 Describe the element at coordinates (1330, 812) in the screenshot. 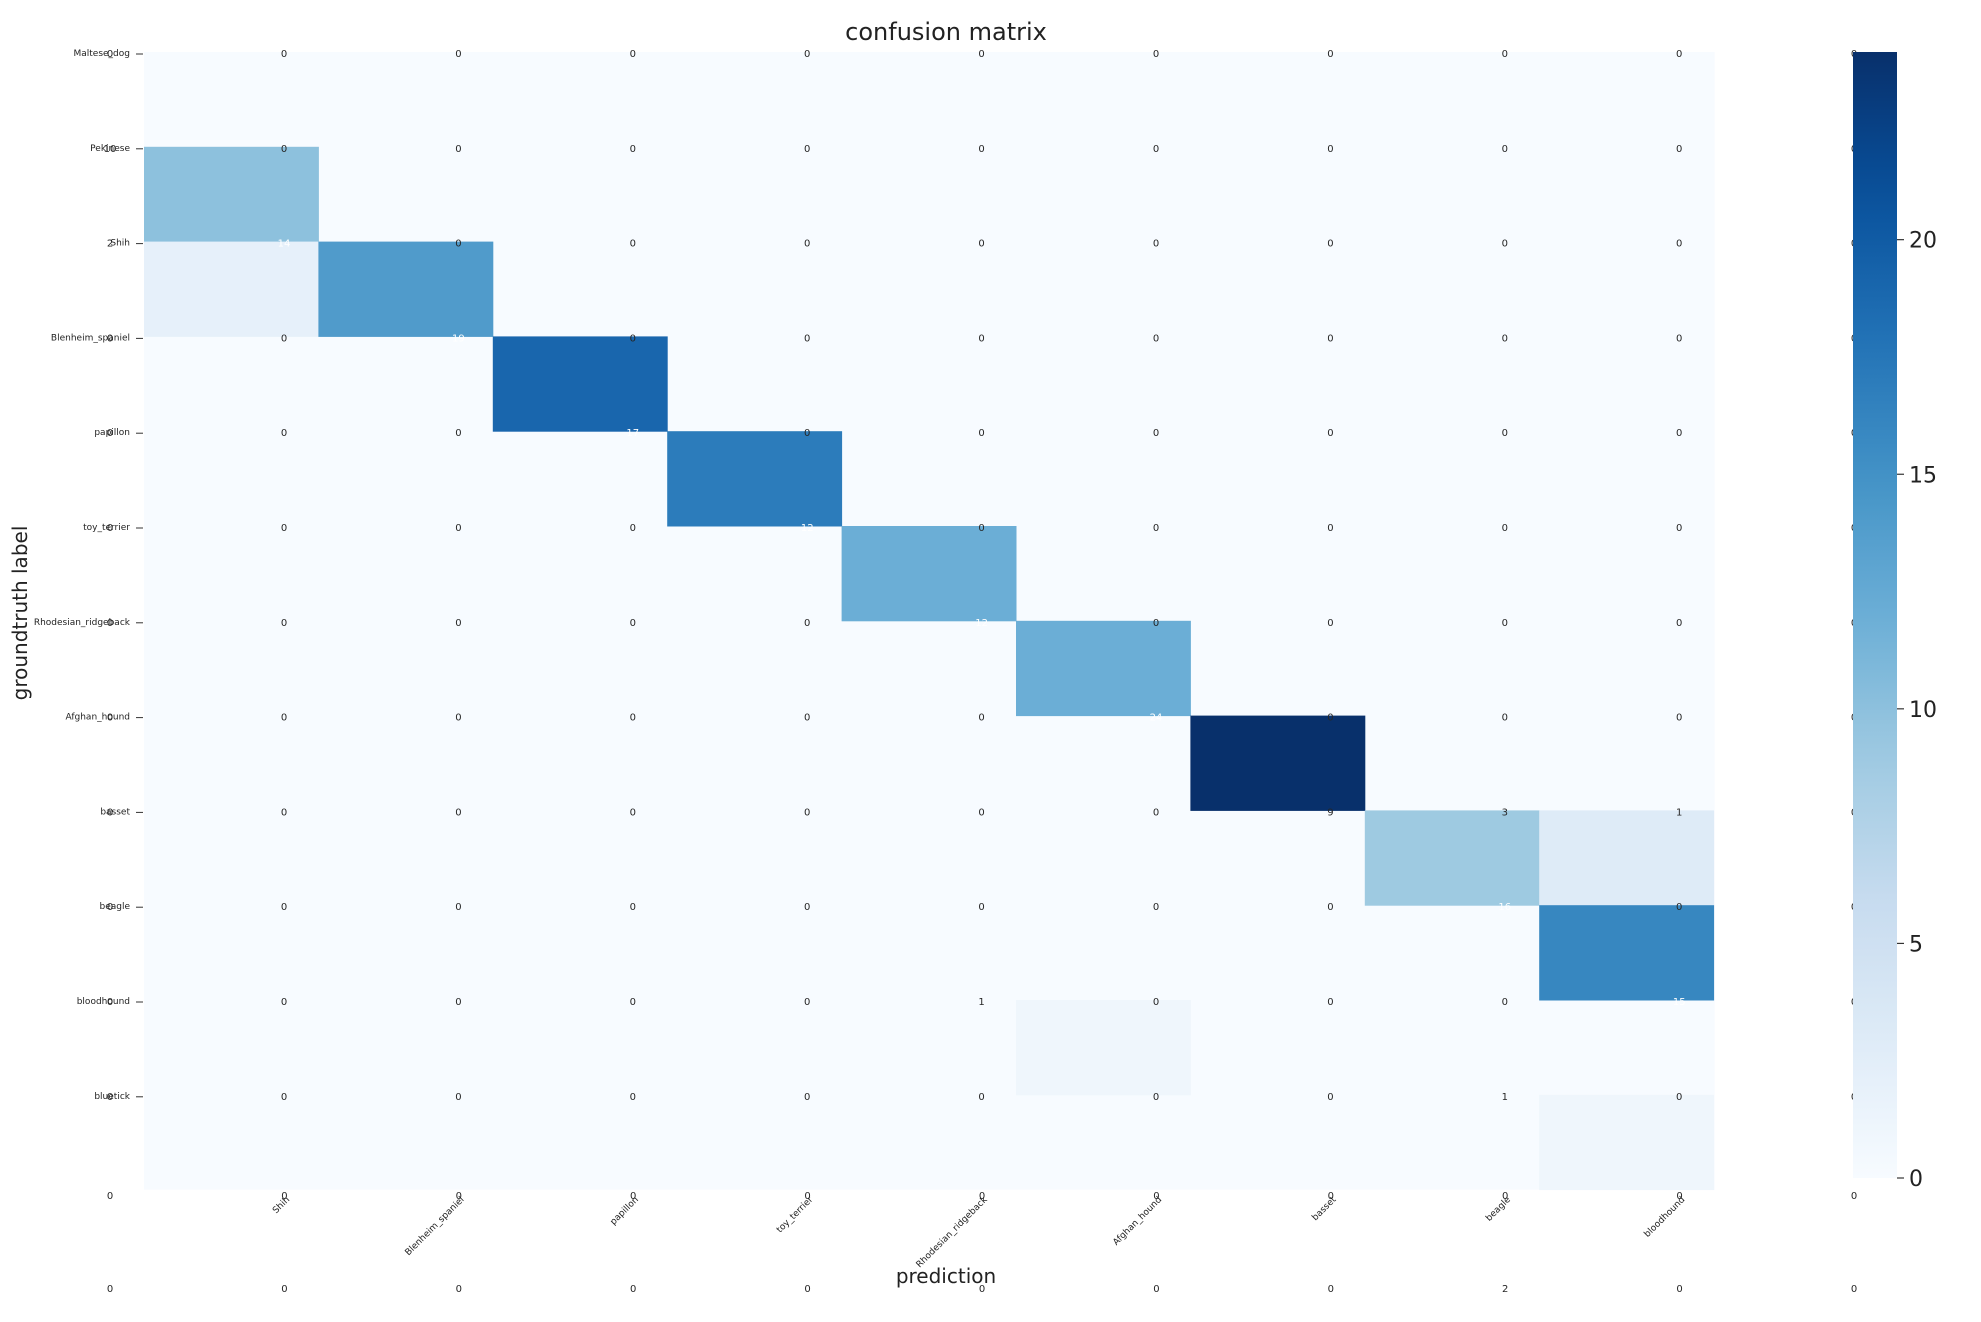

I see `cell-value: 9` at that location.